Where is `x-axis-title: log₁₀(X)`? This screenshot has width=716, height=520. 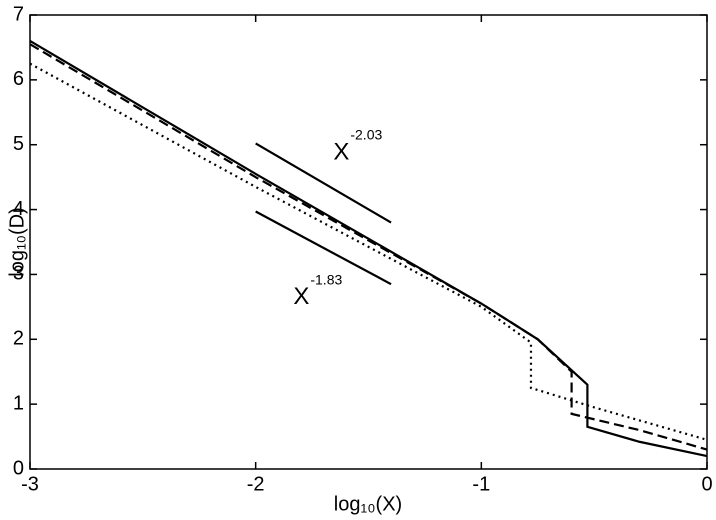 x-axis-title: log₁₀(X) is located at coordinates (368, 504).